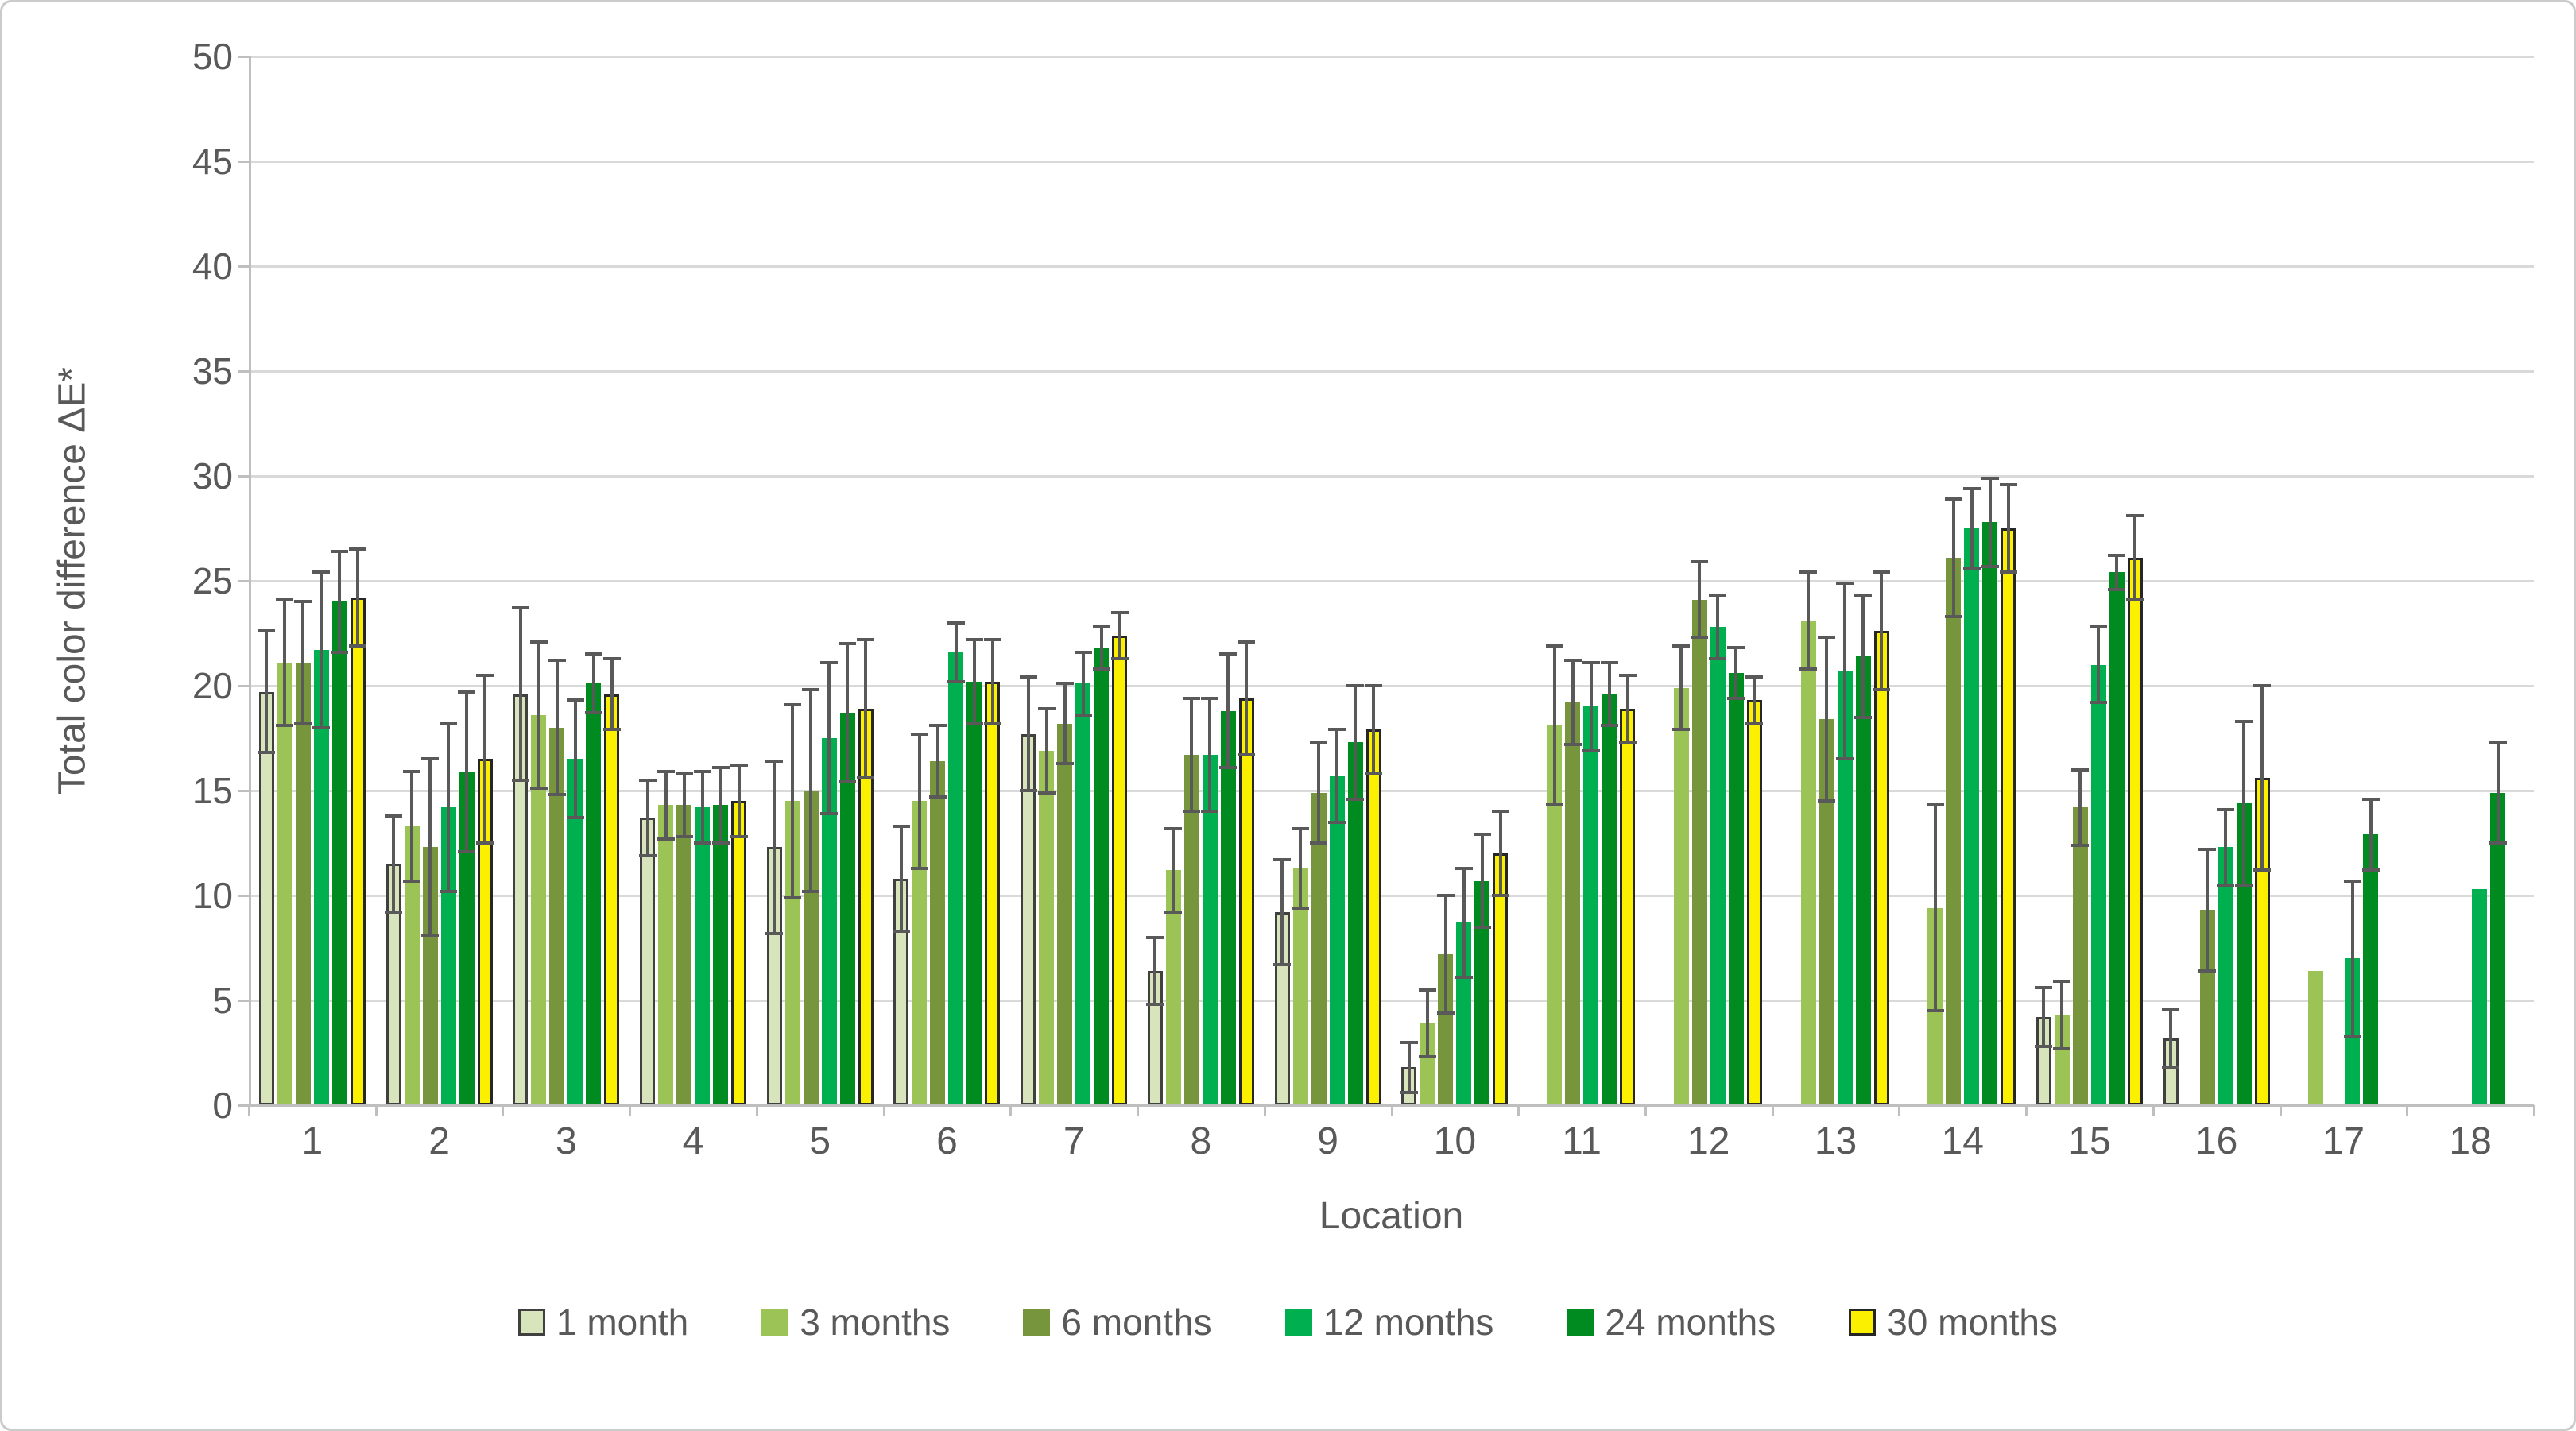  What do you see at coordinates (1690, 1322) in the screenshot?
I see `legend-label: 24 months` at bounding box center [1690, 1322].